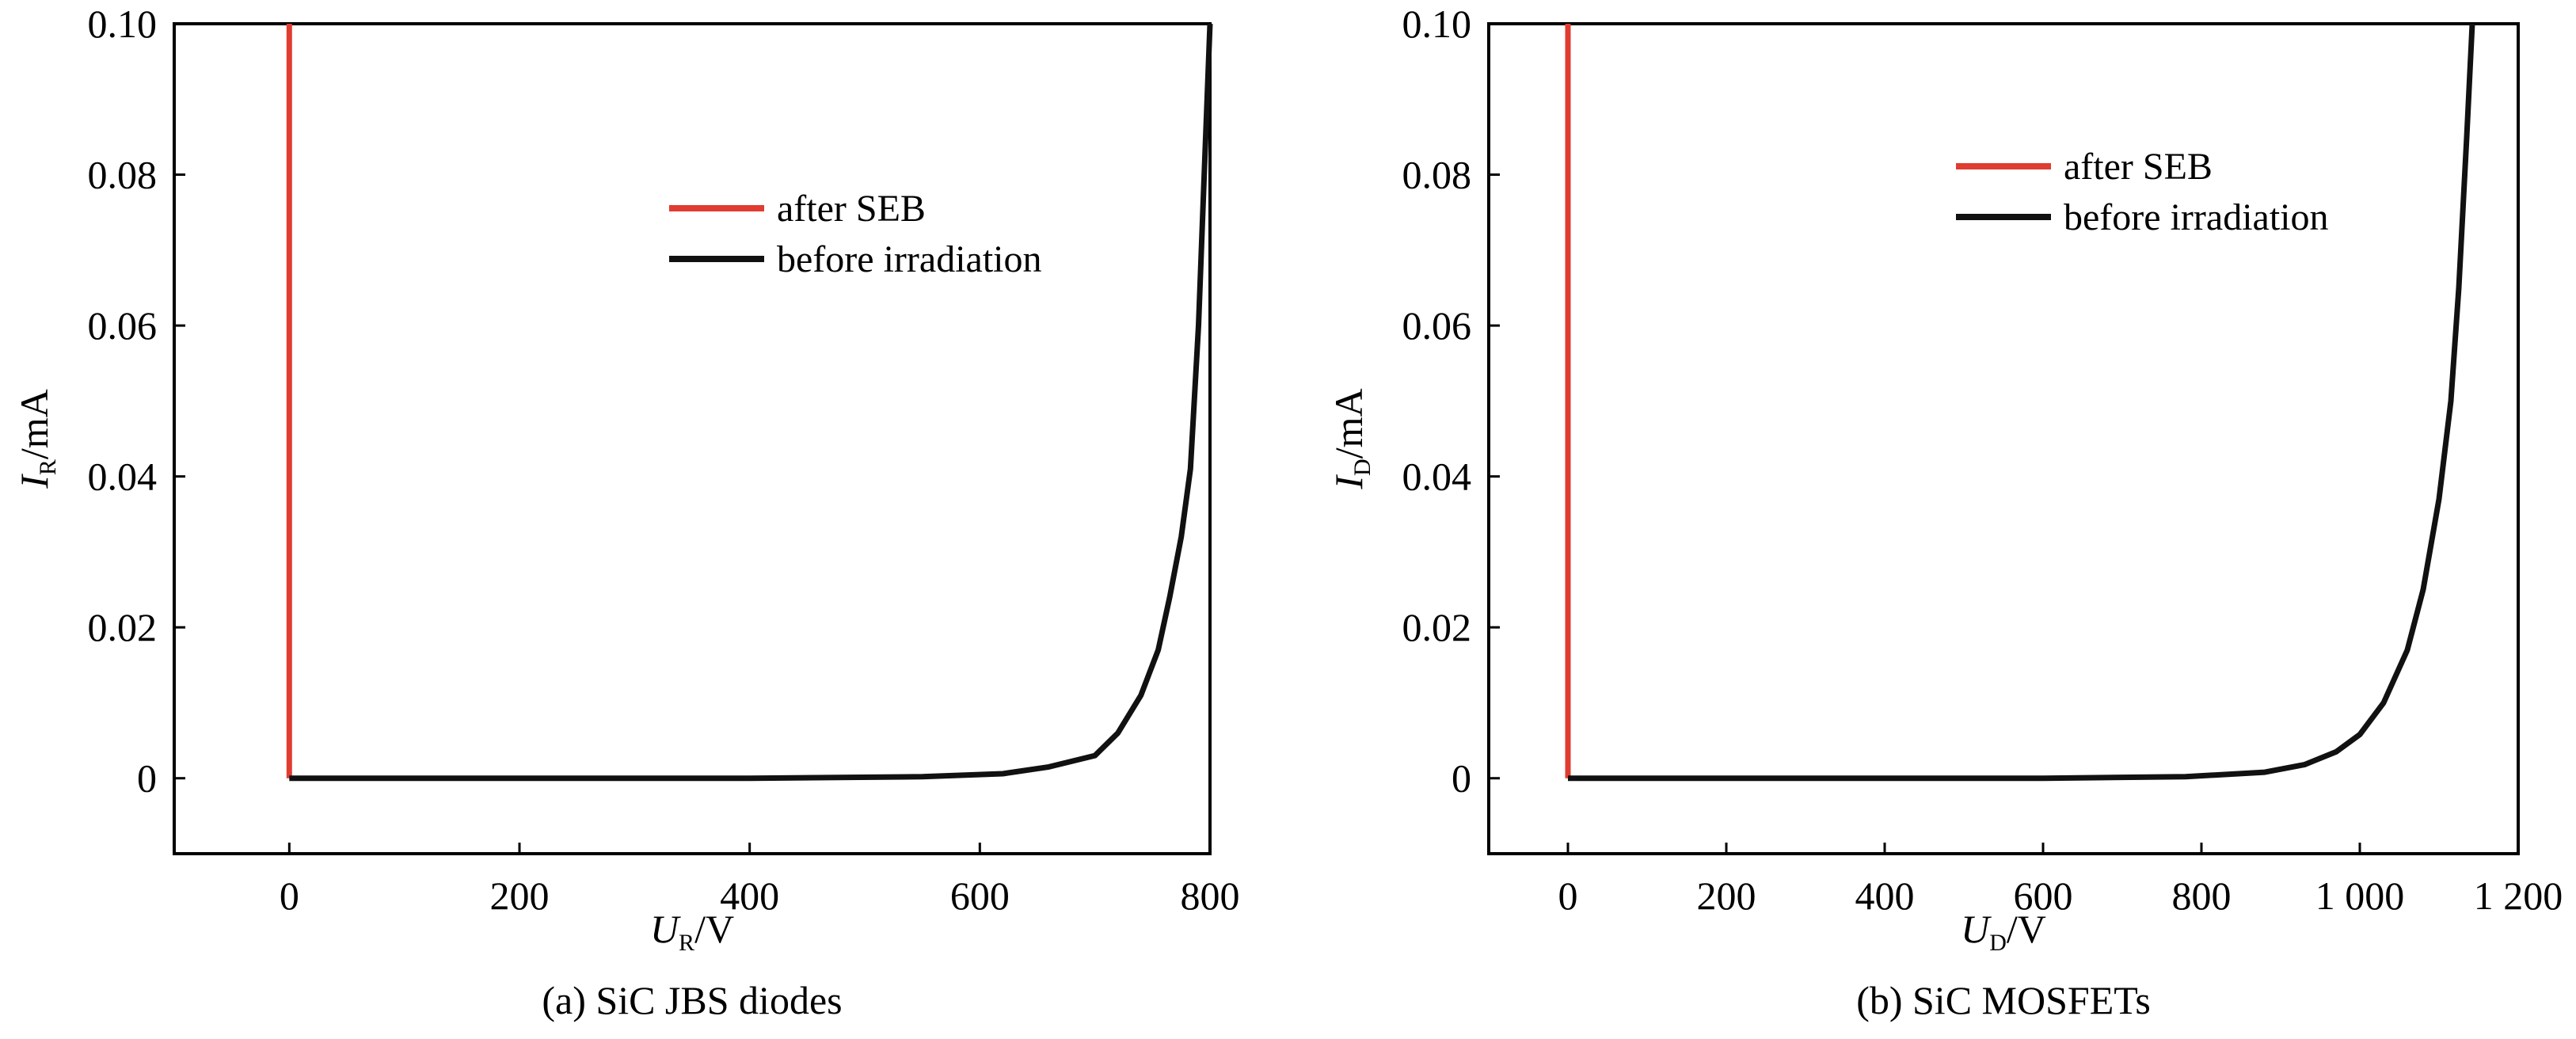 The image size is (2576, 1039). What do you see at coordinates (2360, 895) in the screenshot?
I see `x-tick-label: 1 000` at bounding box center [2360, 895].